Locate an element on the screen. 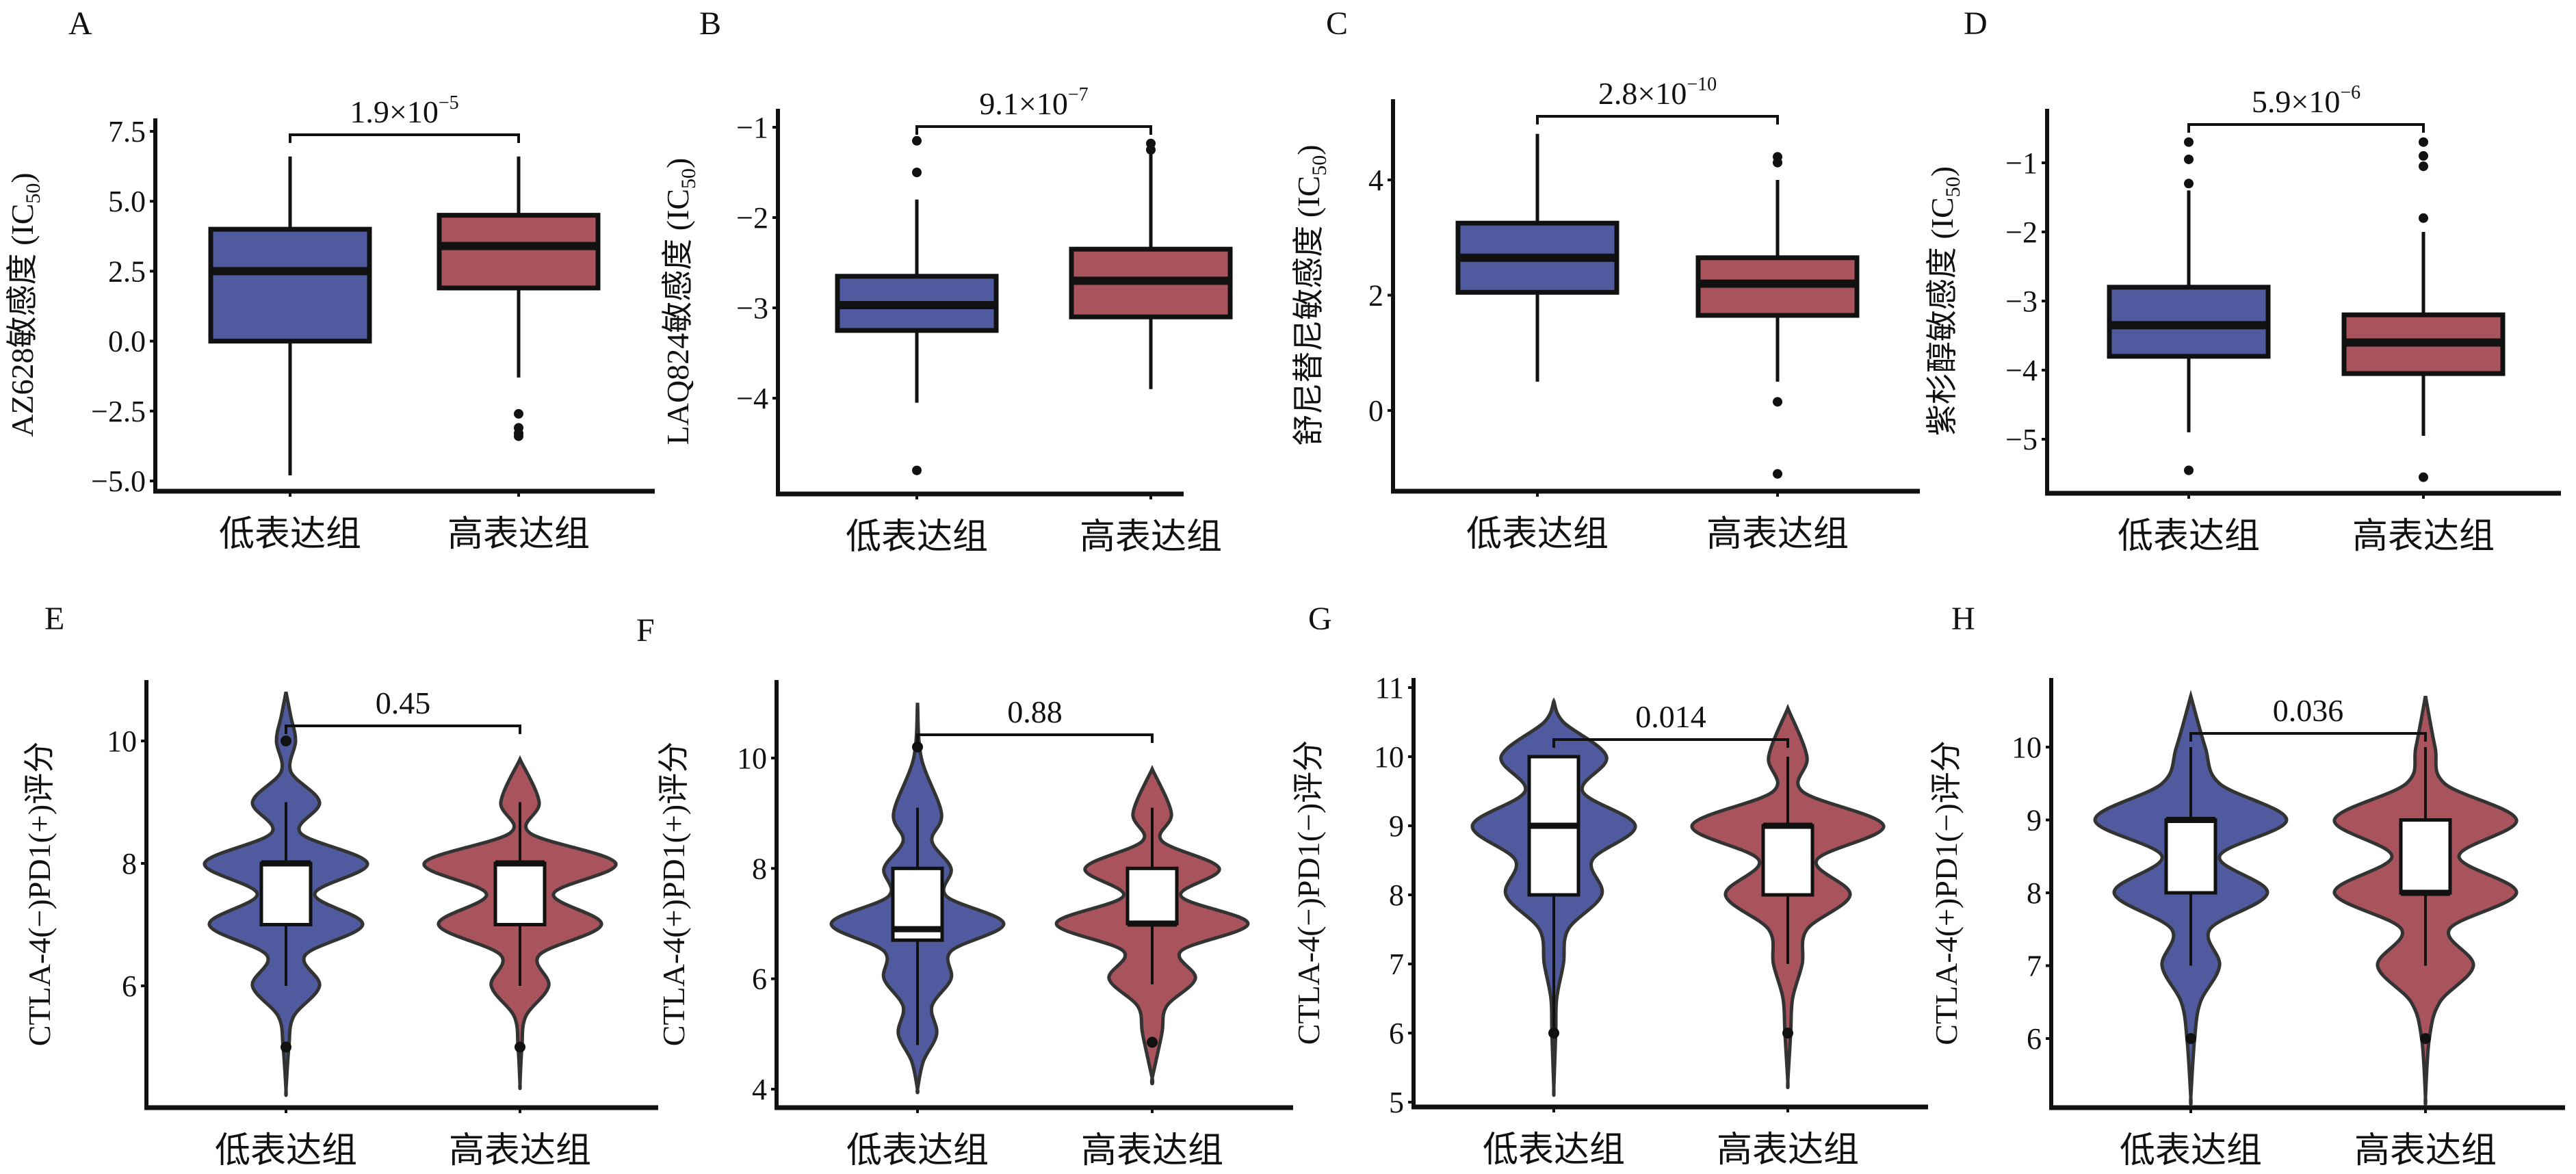 Image resolution: width=2576 pixels, height=1174 pixels. y-axis-label-end: ) is located at coordinates (1308, 149).